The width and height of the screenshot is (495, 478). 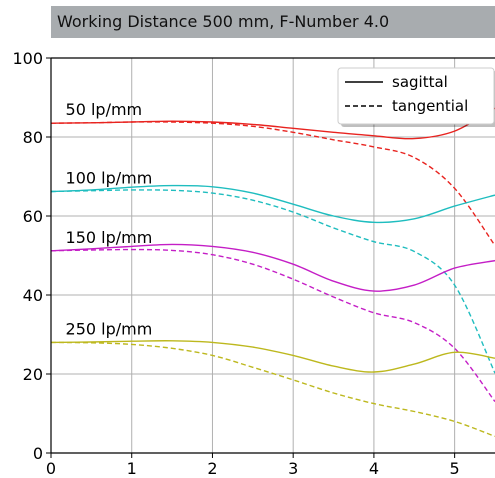 I want to click on x-tick-label: 3, so click(x=293, y=468).